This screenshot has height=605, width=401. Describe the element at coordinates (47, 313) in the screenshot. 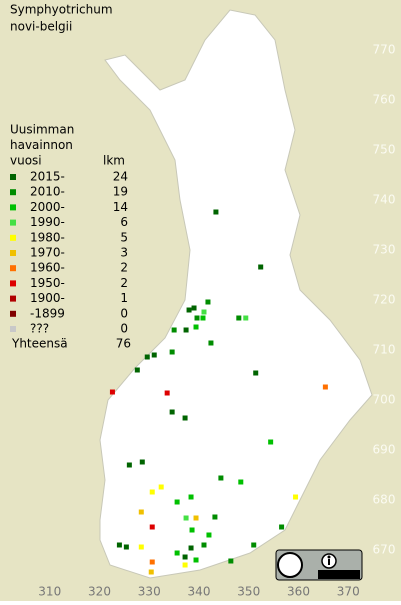

I see `legend-label: -1899` at that location.